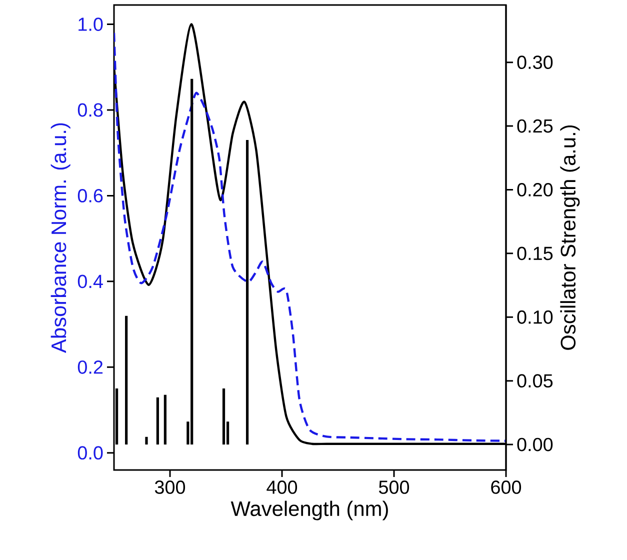 Image resolution: width=627 pixels, height=560 pixels. Describe the element at coordinates (506, 487) in the screenshot. I see `x-tick-label: 600` at that location.